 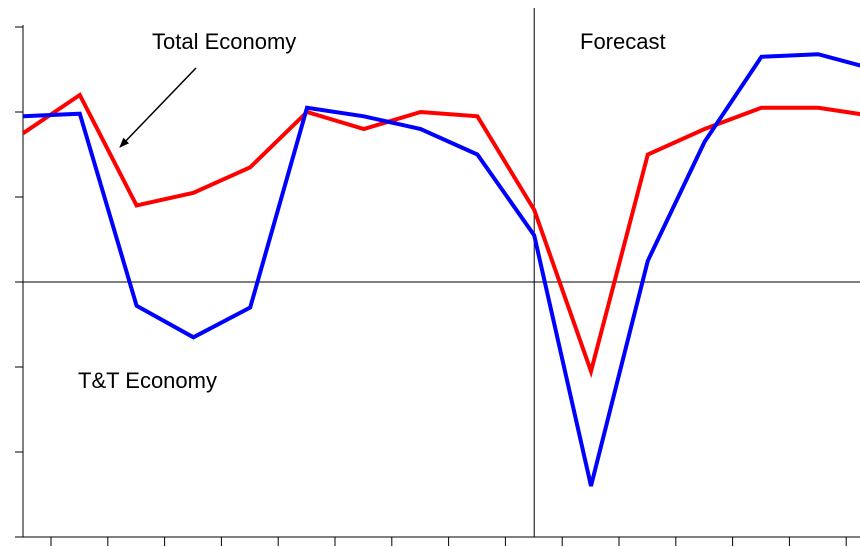 I want to click on tt-economy-label: T&T Economy, so click(x=147, y=380).